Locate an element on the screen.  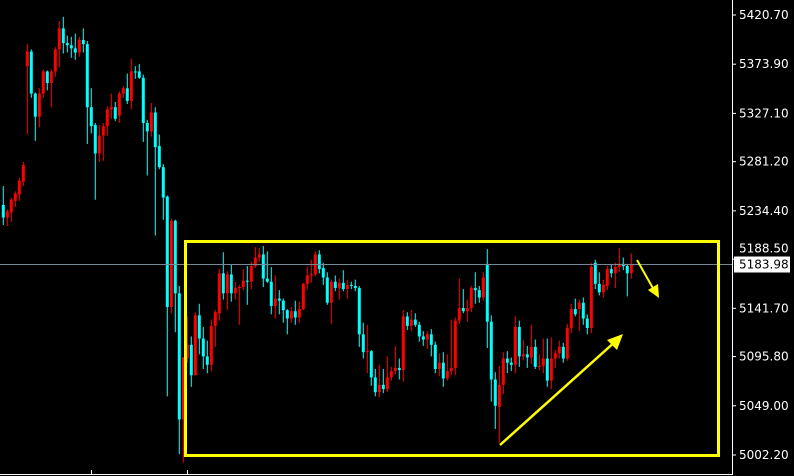
y-tick-label: 5234.40 is located at coordinates (764, 211).